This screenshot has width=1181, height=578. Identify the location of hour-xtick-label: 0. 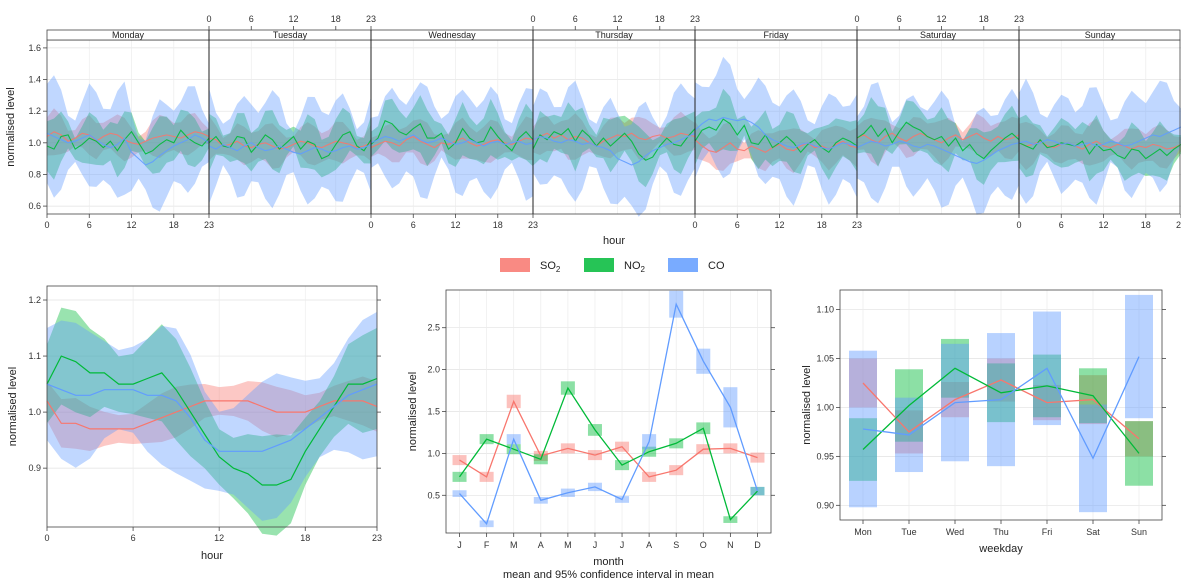
(46, 538).